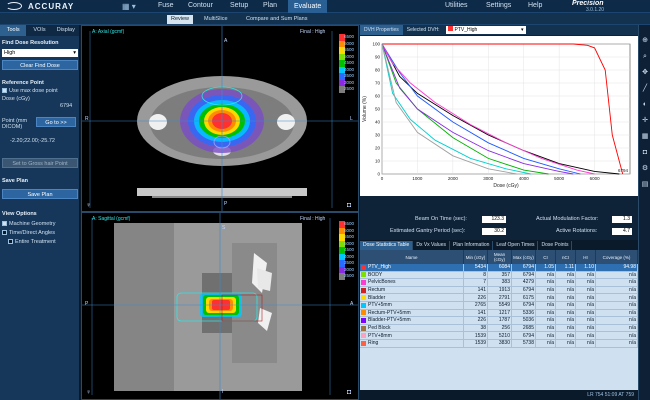  What do you see at coordinates (378, 57) in the screenshot?
I see `y-tick-label: 90` at bounding box center [378, 57].